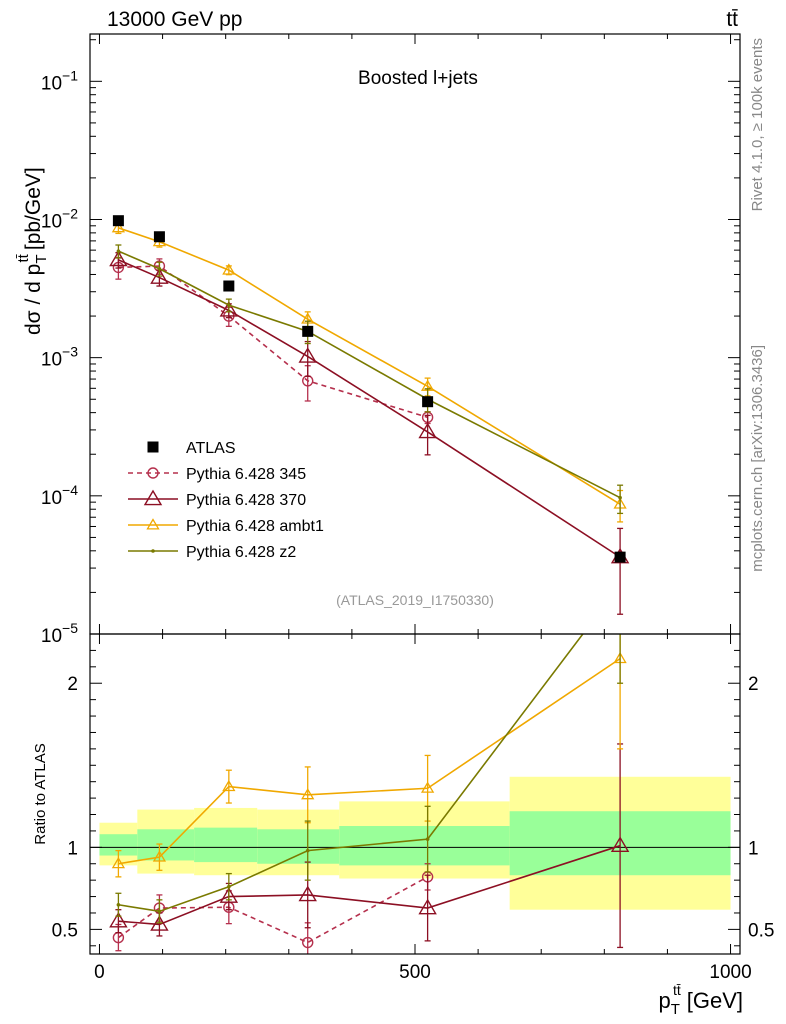 Image resolution: width=786 pixels, height=1024 pixels. I want to click on ratio-y-tick-label-right: 2, so click(753, 684).